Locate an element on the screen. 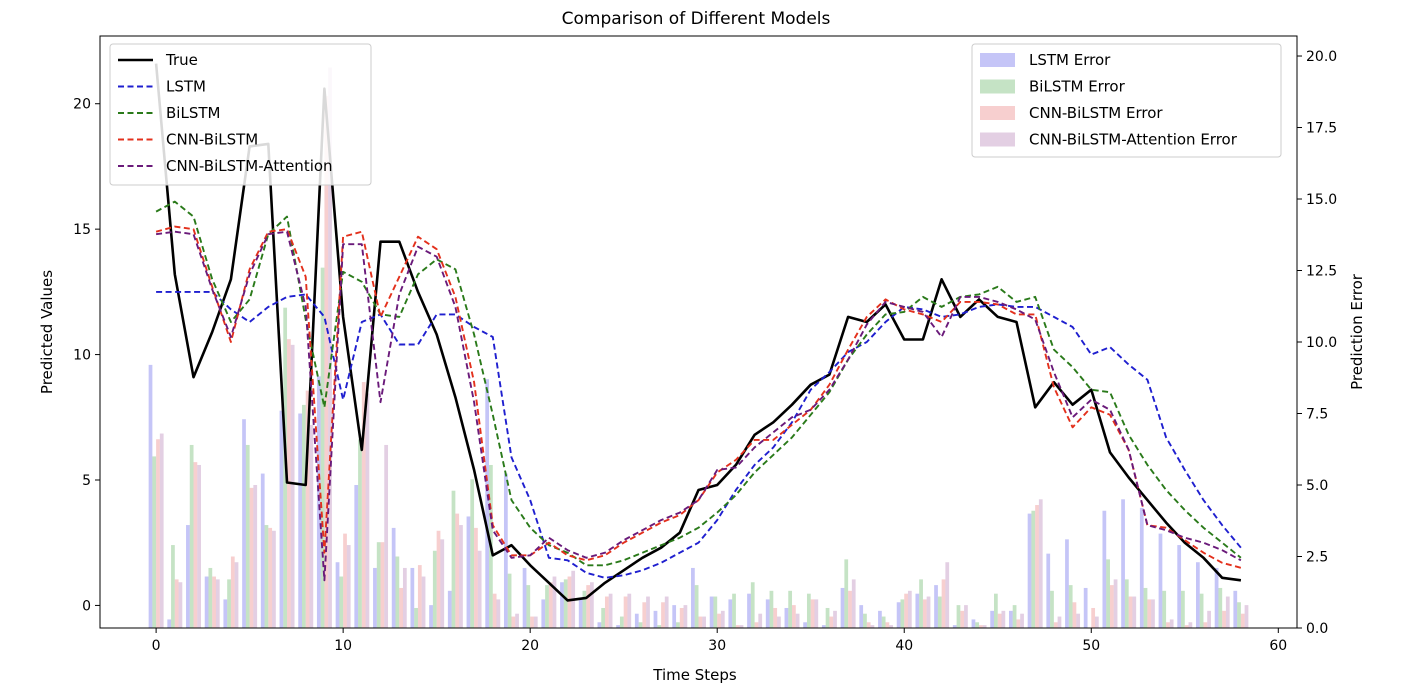  legend-lines-box is located at coordinates (240, 114).